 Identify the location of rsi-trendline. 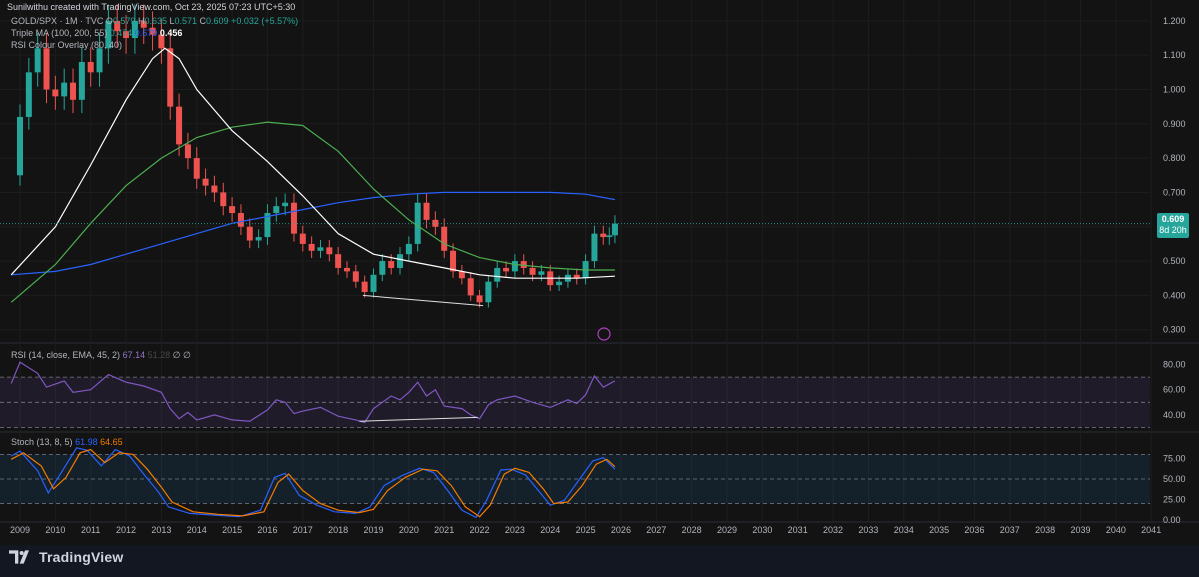
(418, 419).